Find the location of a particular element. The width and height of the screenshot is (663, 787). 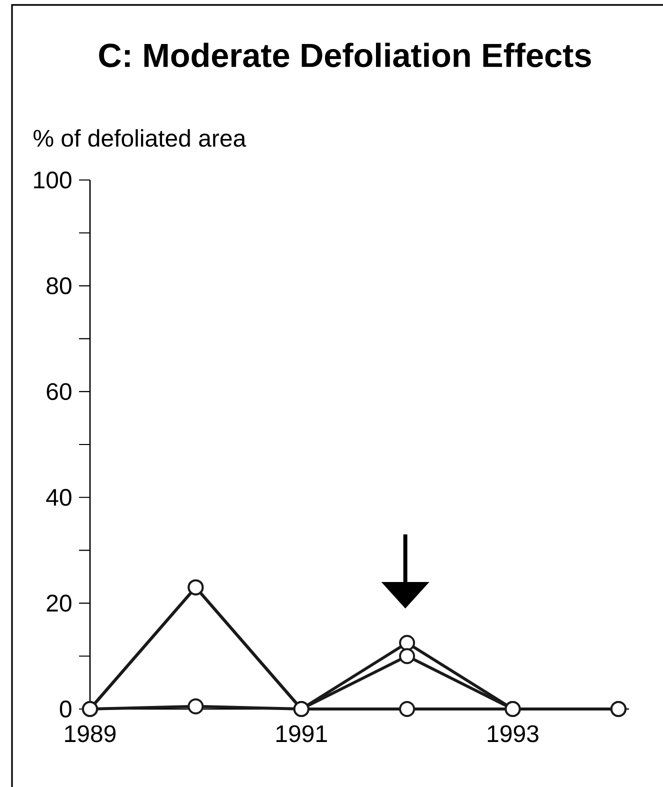

y-tick-label: 40 is located at coordinates (59, 497).